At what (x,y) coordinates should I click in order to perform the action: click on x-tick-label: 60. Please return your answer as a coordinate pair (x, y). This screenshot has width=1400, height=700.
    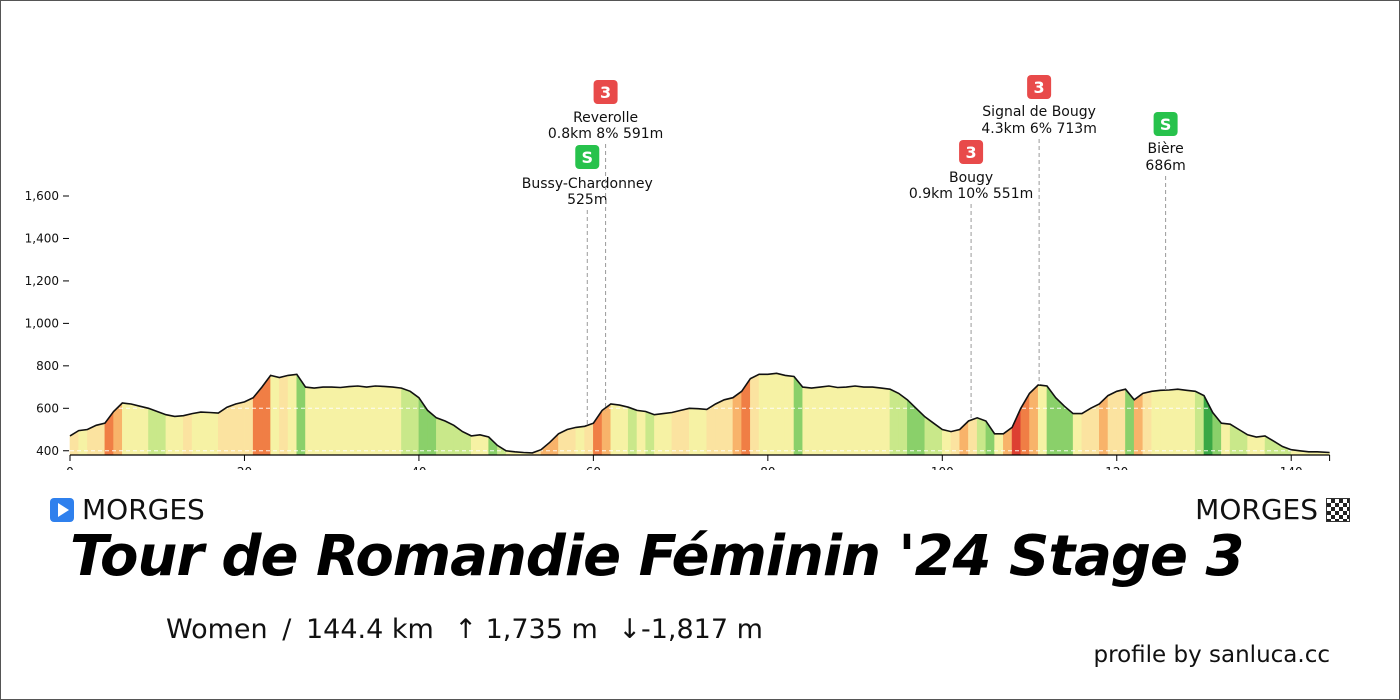
    Looking at the image, I should click on (593, 467).